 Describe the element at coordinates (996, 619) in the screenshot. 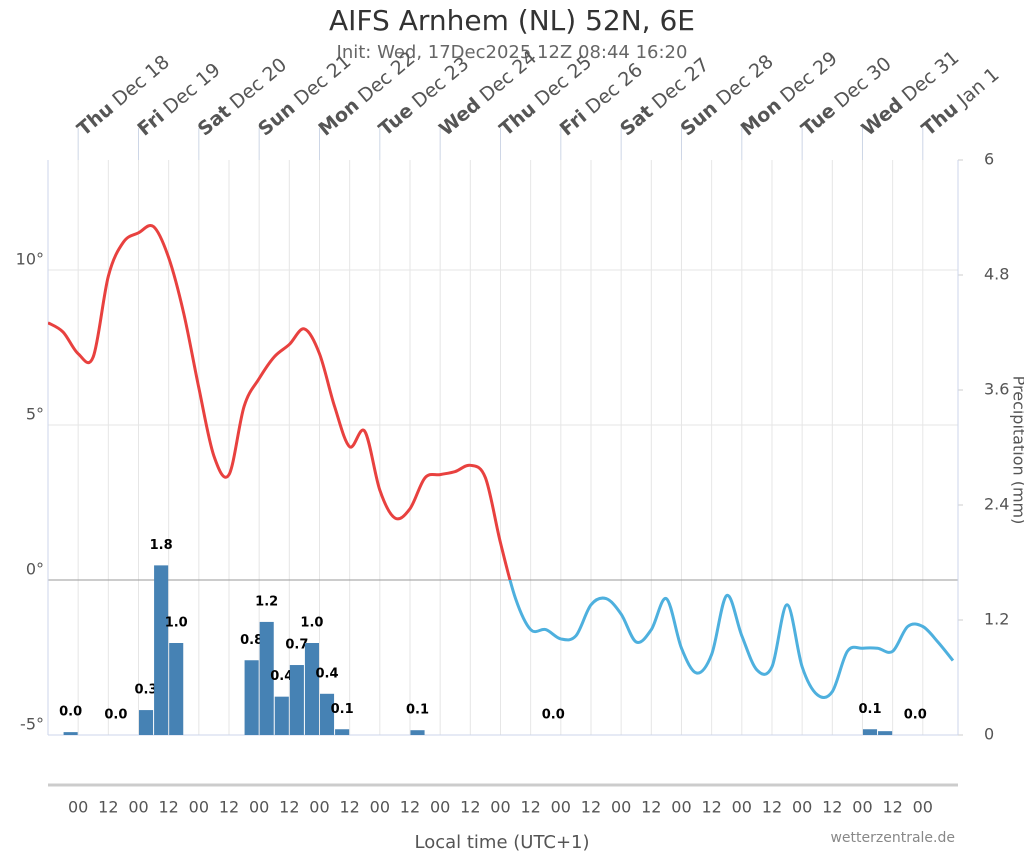

I see `y2-tick-label: 1.2` at that location.